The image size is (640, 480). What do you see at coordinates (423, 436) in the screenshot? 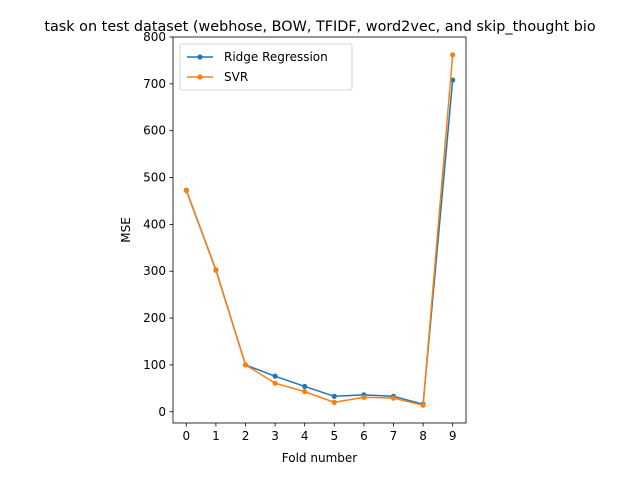
I see `x-tick-label: 8` at bounding box center [423, 436].